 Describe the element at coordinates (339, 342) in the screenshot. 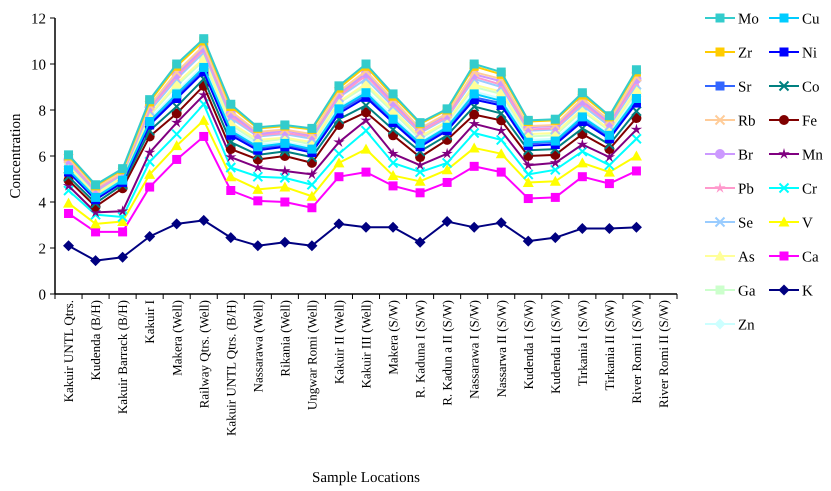

I see `x-tick-label: Kakuir II (Well)` at that location.